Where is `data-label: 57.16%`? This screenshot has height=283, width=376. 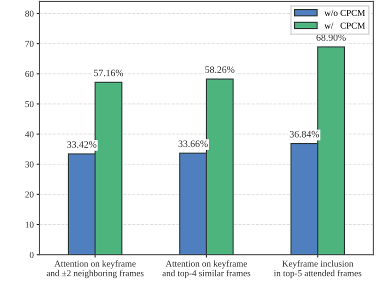 data-label: 57.16% is located at coordinates (109, 73).